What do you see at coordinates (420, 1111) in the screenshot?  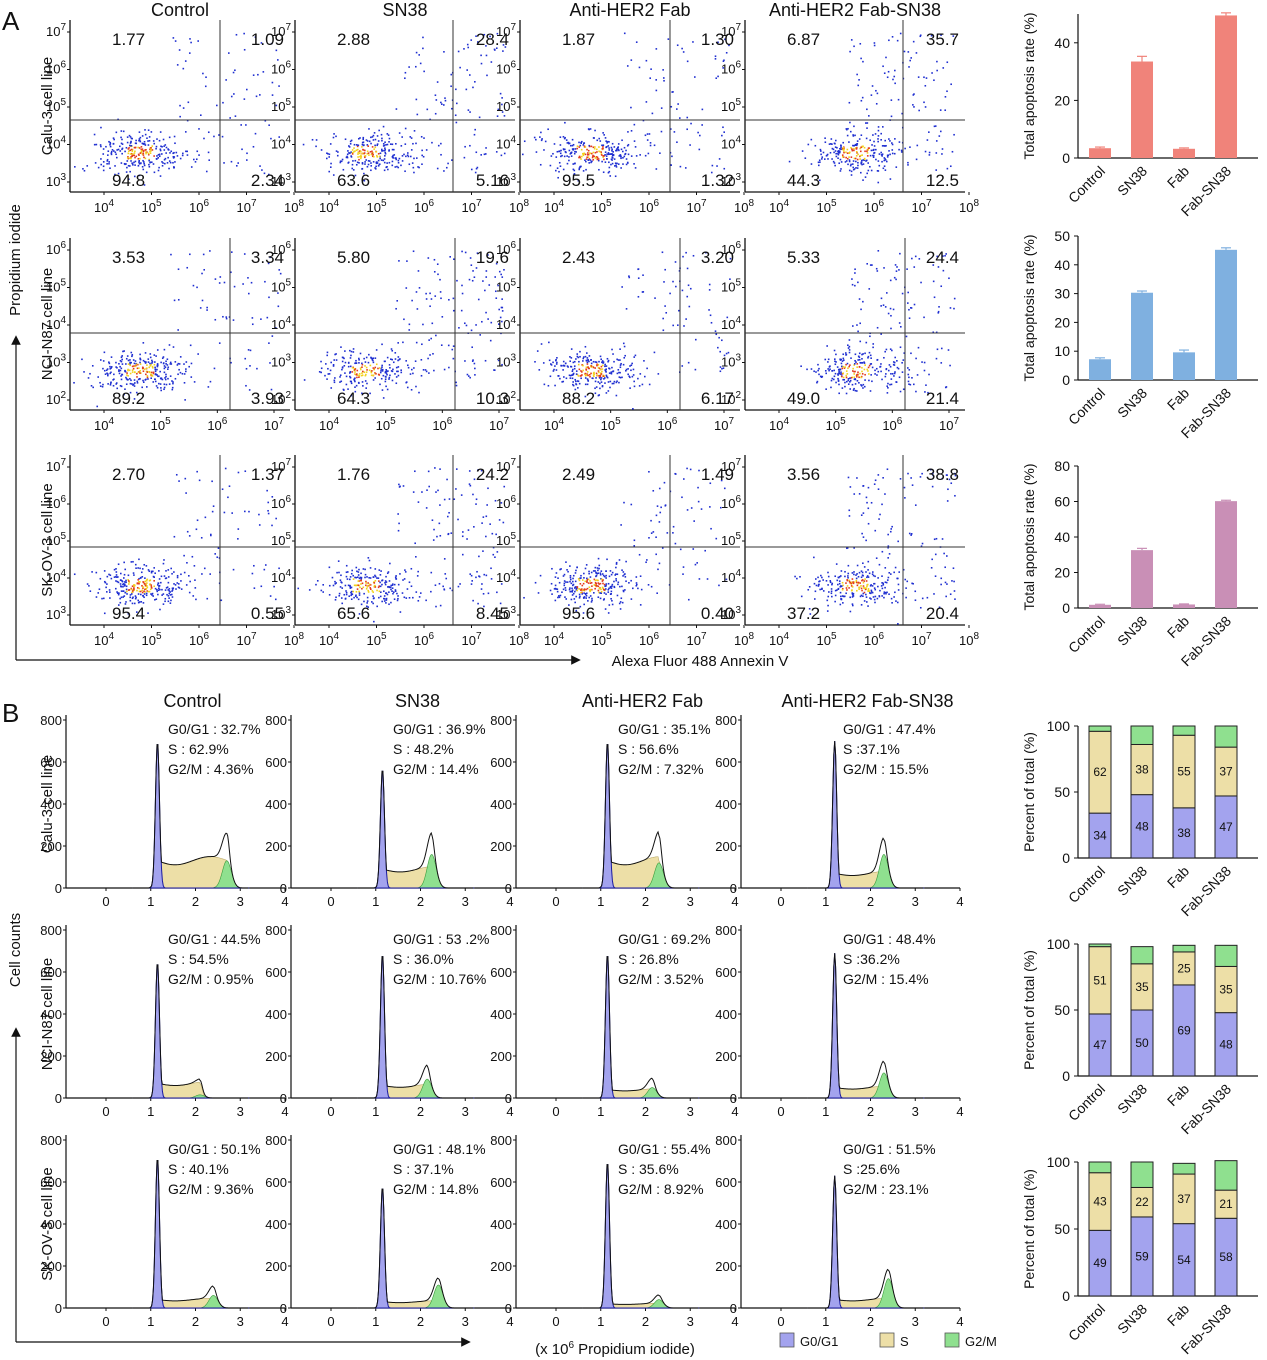 I see `x-tick-label: 2` at bounding box center [420, 1111].